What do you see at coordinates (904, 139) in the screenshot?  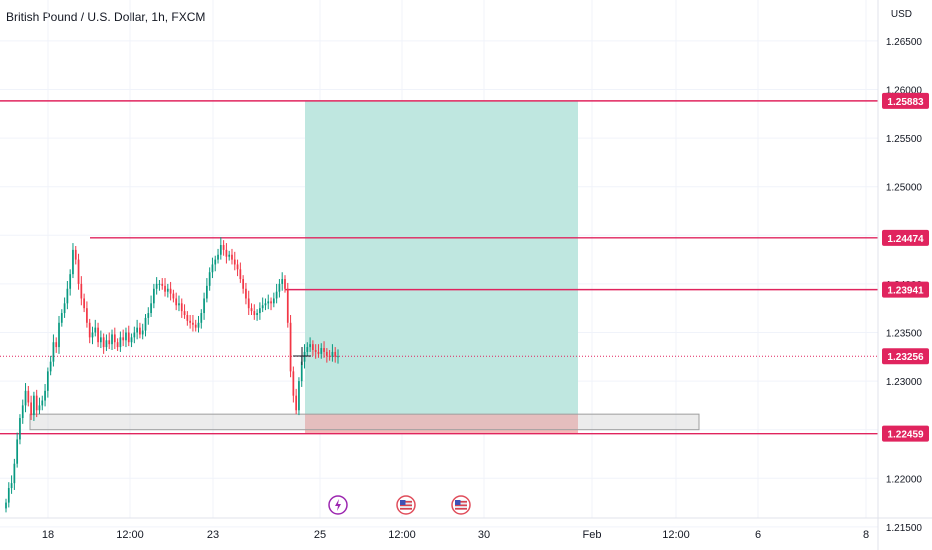 I see `price-tick-label: 1.25500` at bounding box center [904, 139].